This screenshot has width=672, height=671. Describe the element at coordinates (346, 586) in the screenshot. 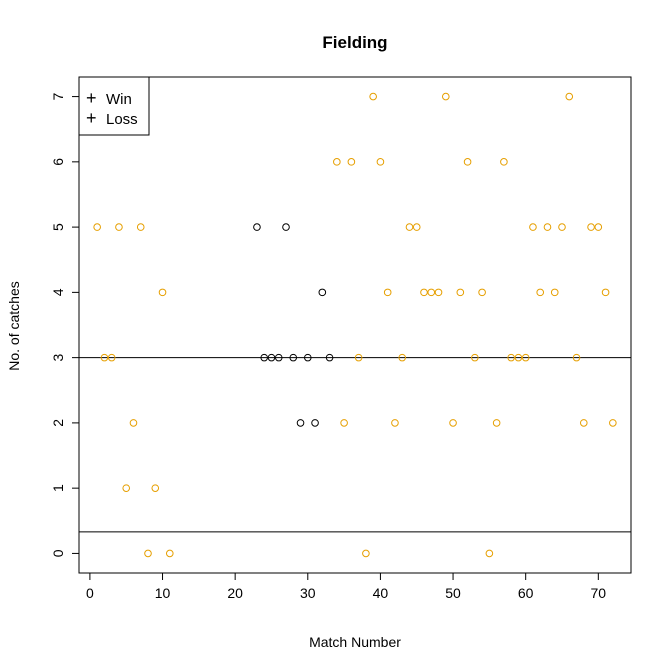

I see `x-axis: 0 10 20 30 40 50 60 70` at that location.